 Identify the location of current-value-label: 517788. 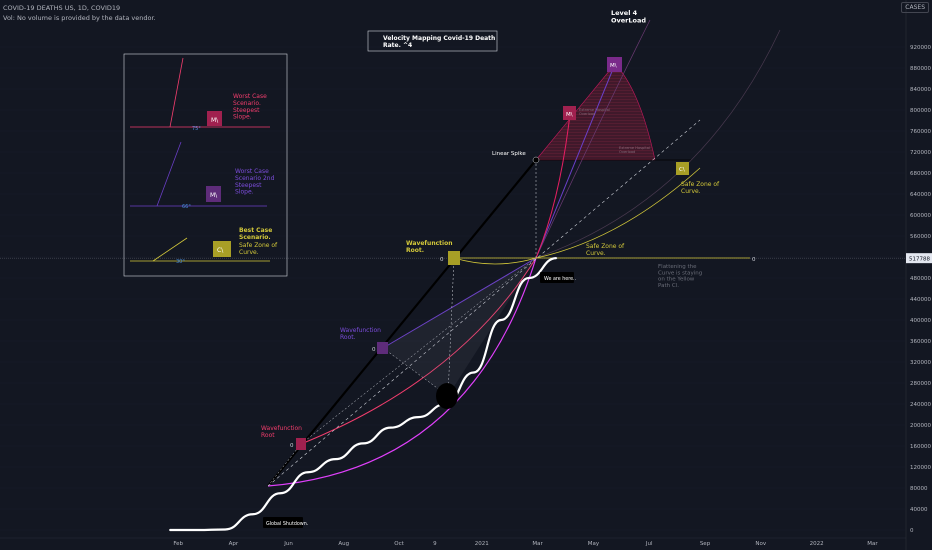
(919, 259).